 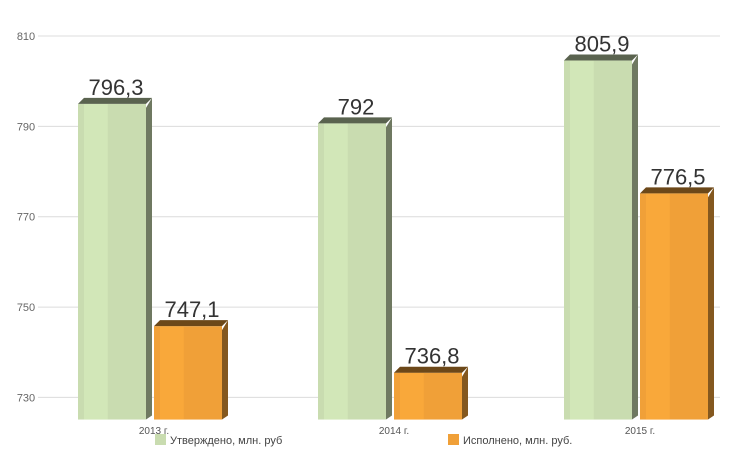 What do you see at coordinates (115, 87) in the screenshot?
I see `data-label-approved: 796,3` at bounding box center [115, 87].